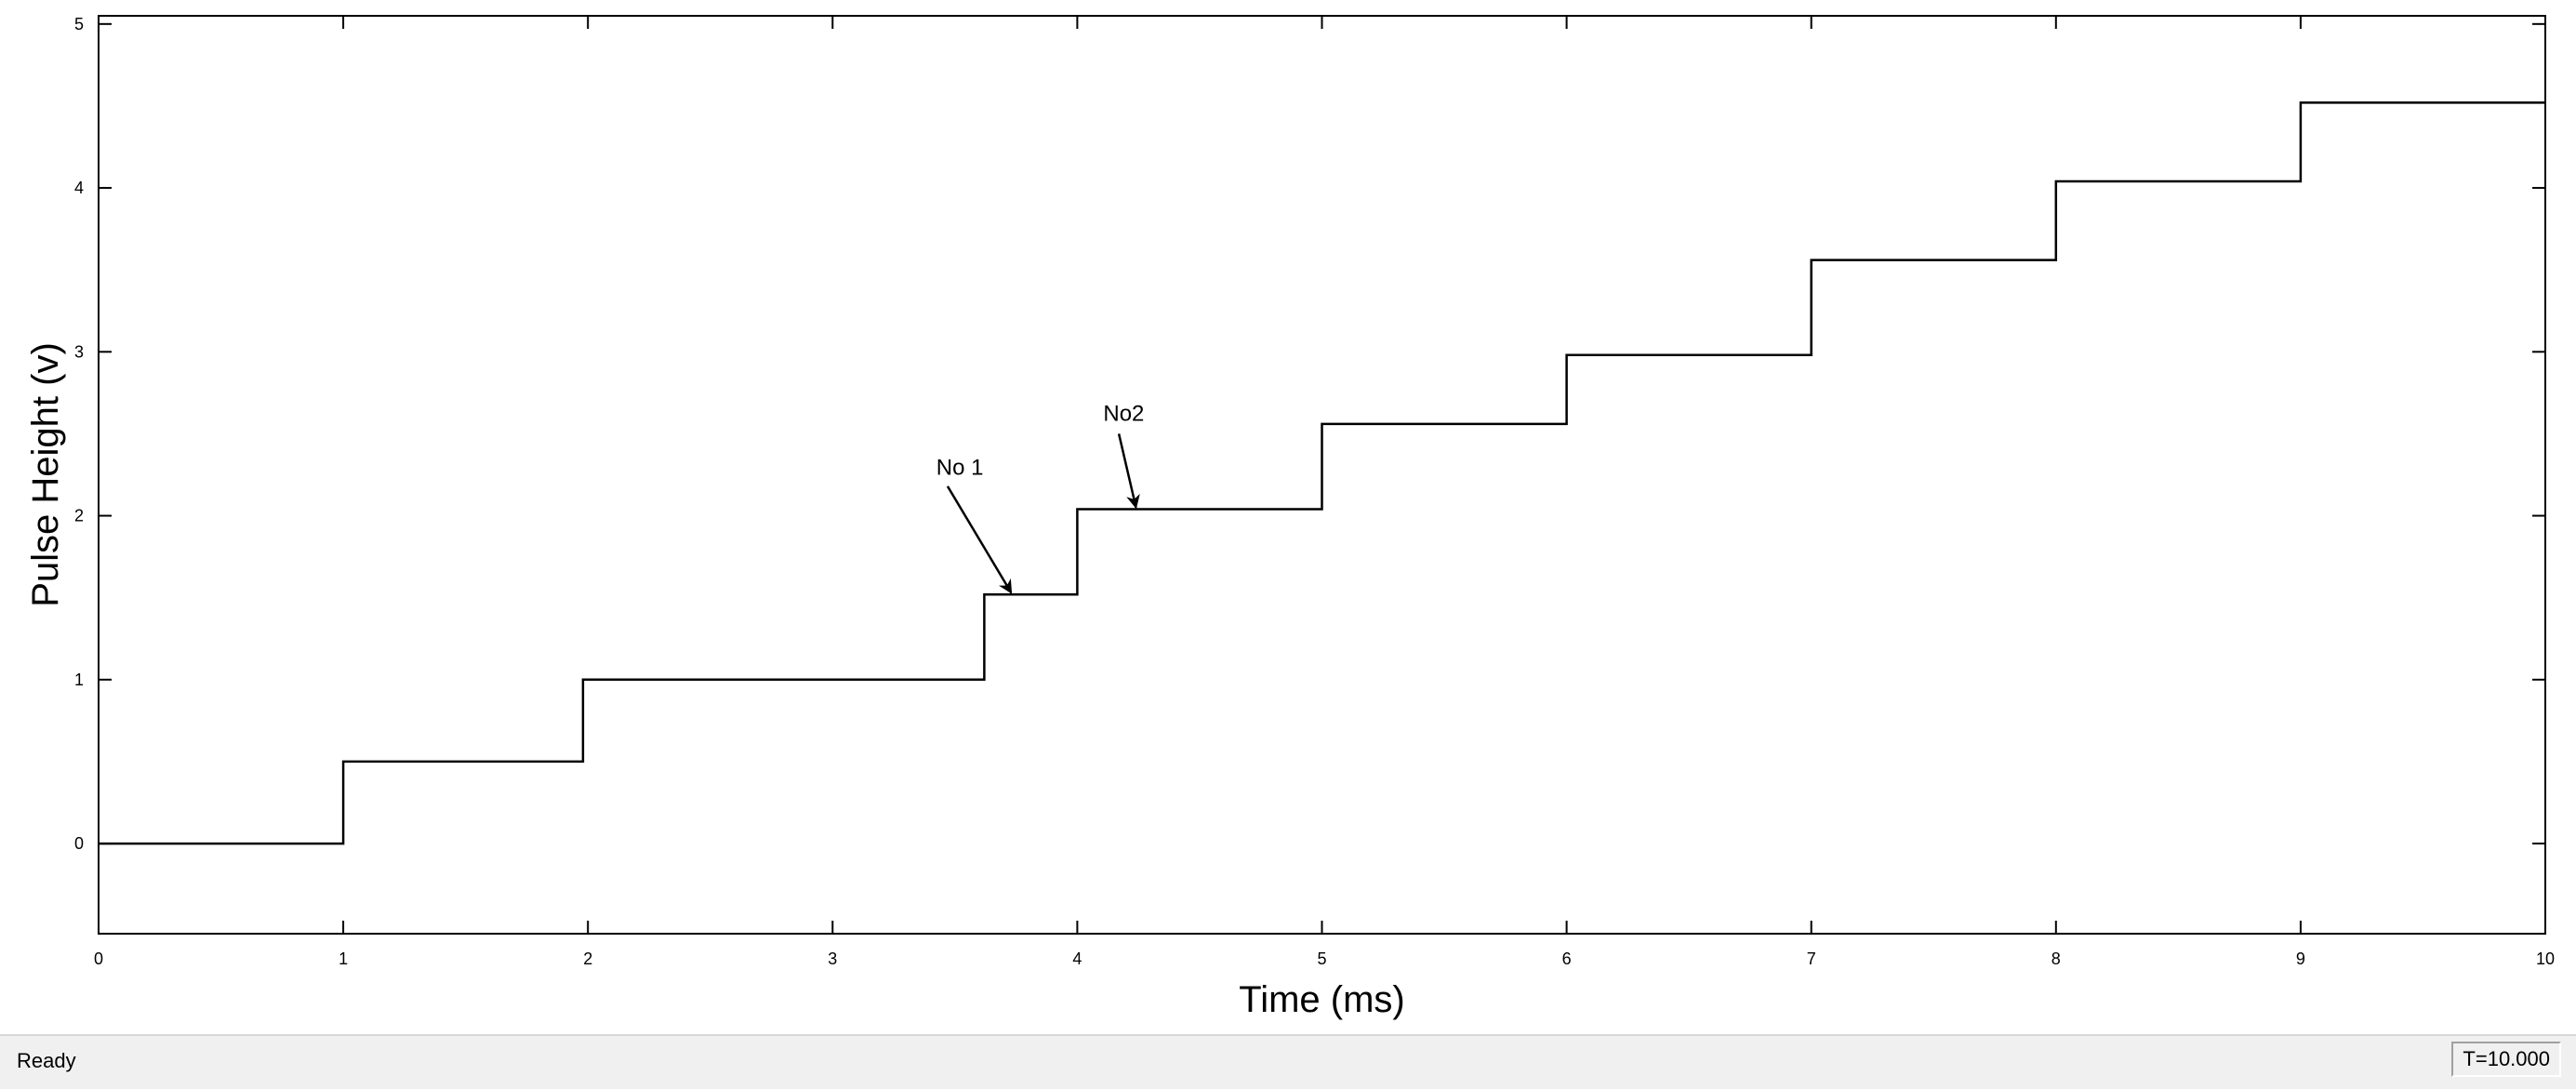 This screenshot has width=2576, height=1089. Describe the element at coordinates (1077, 959) in the screenshot. I see `x-tick-label: 4` at that location.